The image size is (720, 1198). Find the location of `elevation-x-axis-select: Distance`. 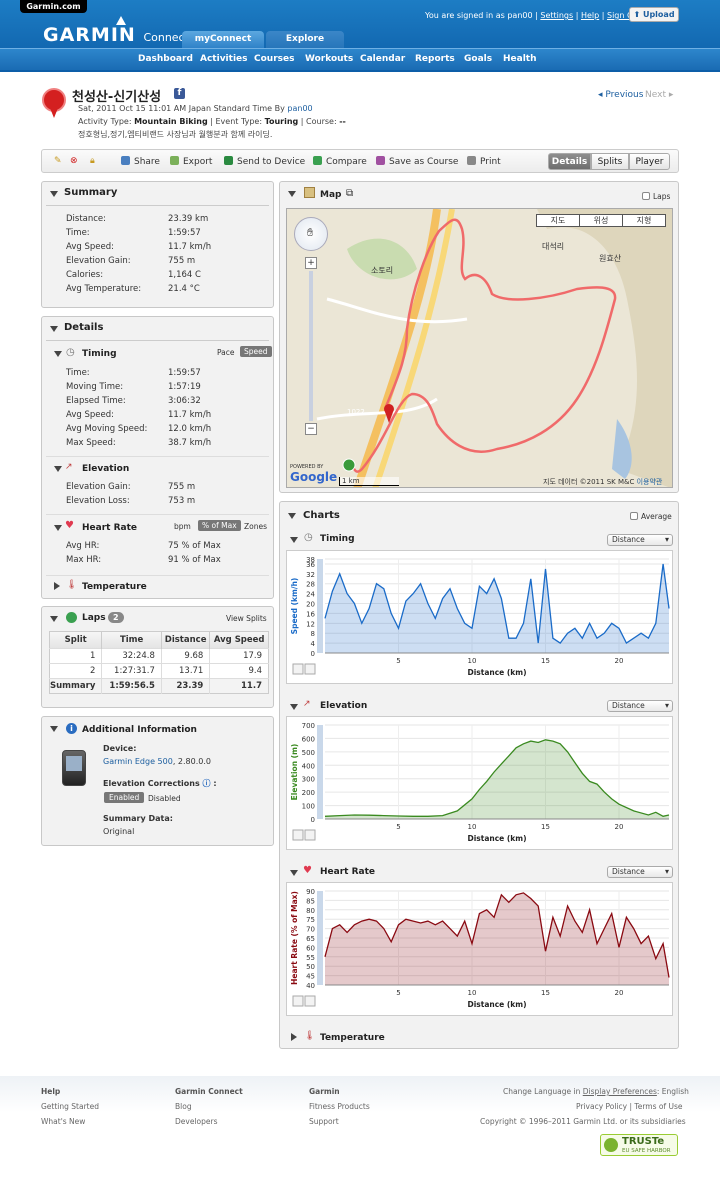

elevation-x-axis-select: Distance is located at coordinates (640, 706).